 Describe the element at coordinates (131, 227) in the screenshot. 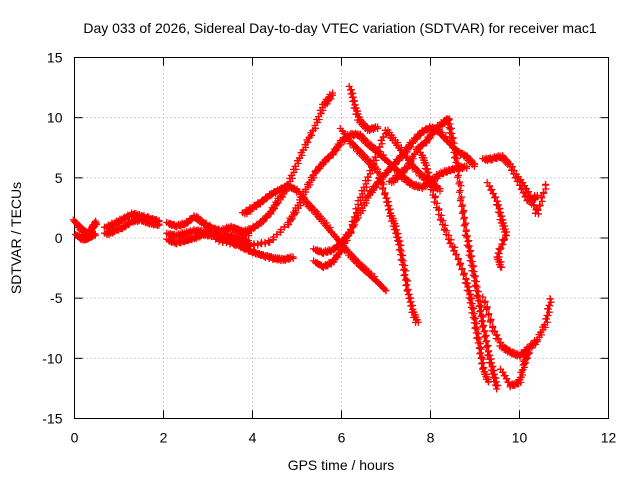

I see `series-pass-morning-b` at that location.